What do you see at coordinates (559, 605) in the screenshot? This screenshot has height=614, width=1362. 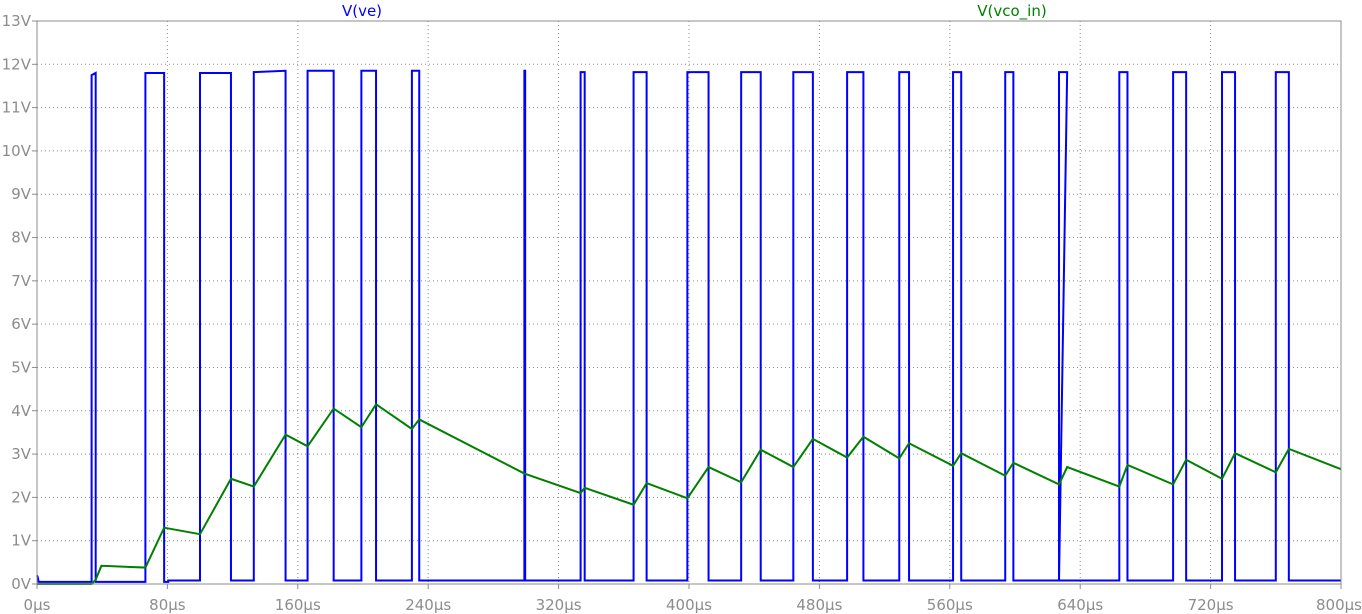 I see `x-tick-label: 320µs` at bounding box center [559, 605].